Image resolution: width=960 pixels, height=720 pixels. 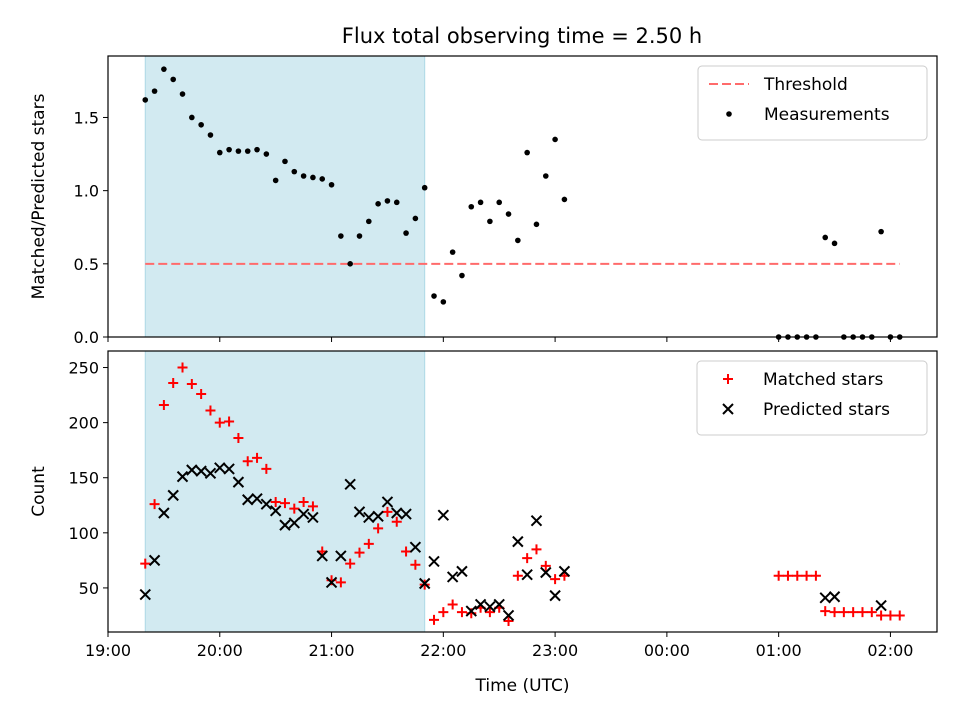 What do you see at coordinates (812, 398) in the screenshot?
I see `legend: Matched stars Predicted stars` at bounding box center [812, 398].